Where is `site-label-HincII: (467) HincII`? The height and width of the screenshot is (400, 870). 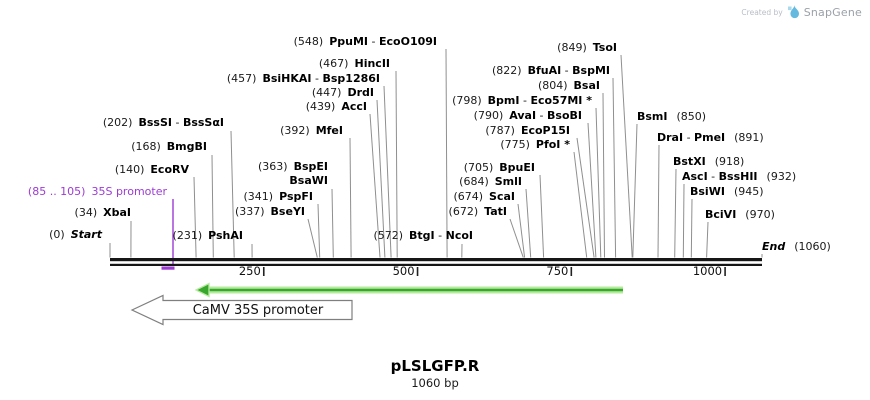
site-label-HincII: (467) HincII is located at coordinates (354, 63).